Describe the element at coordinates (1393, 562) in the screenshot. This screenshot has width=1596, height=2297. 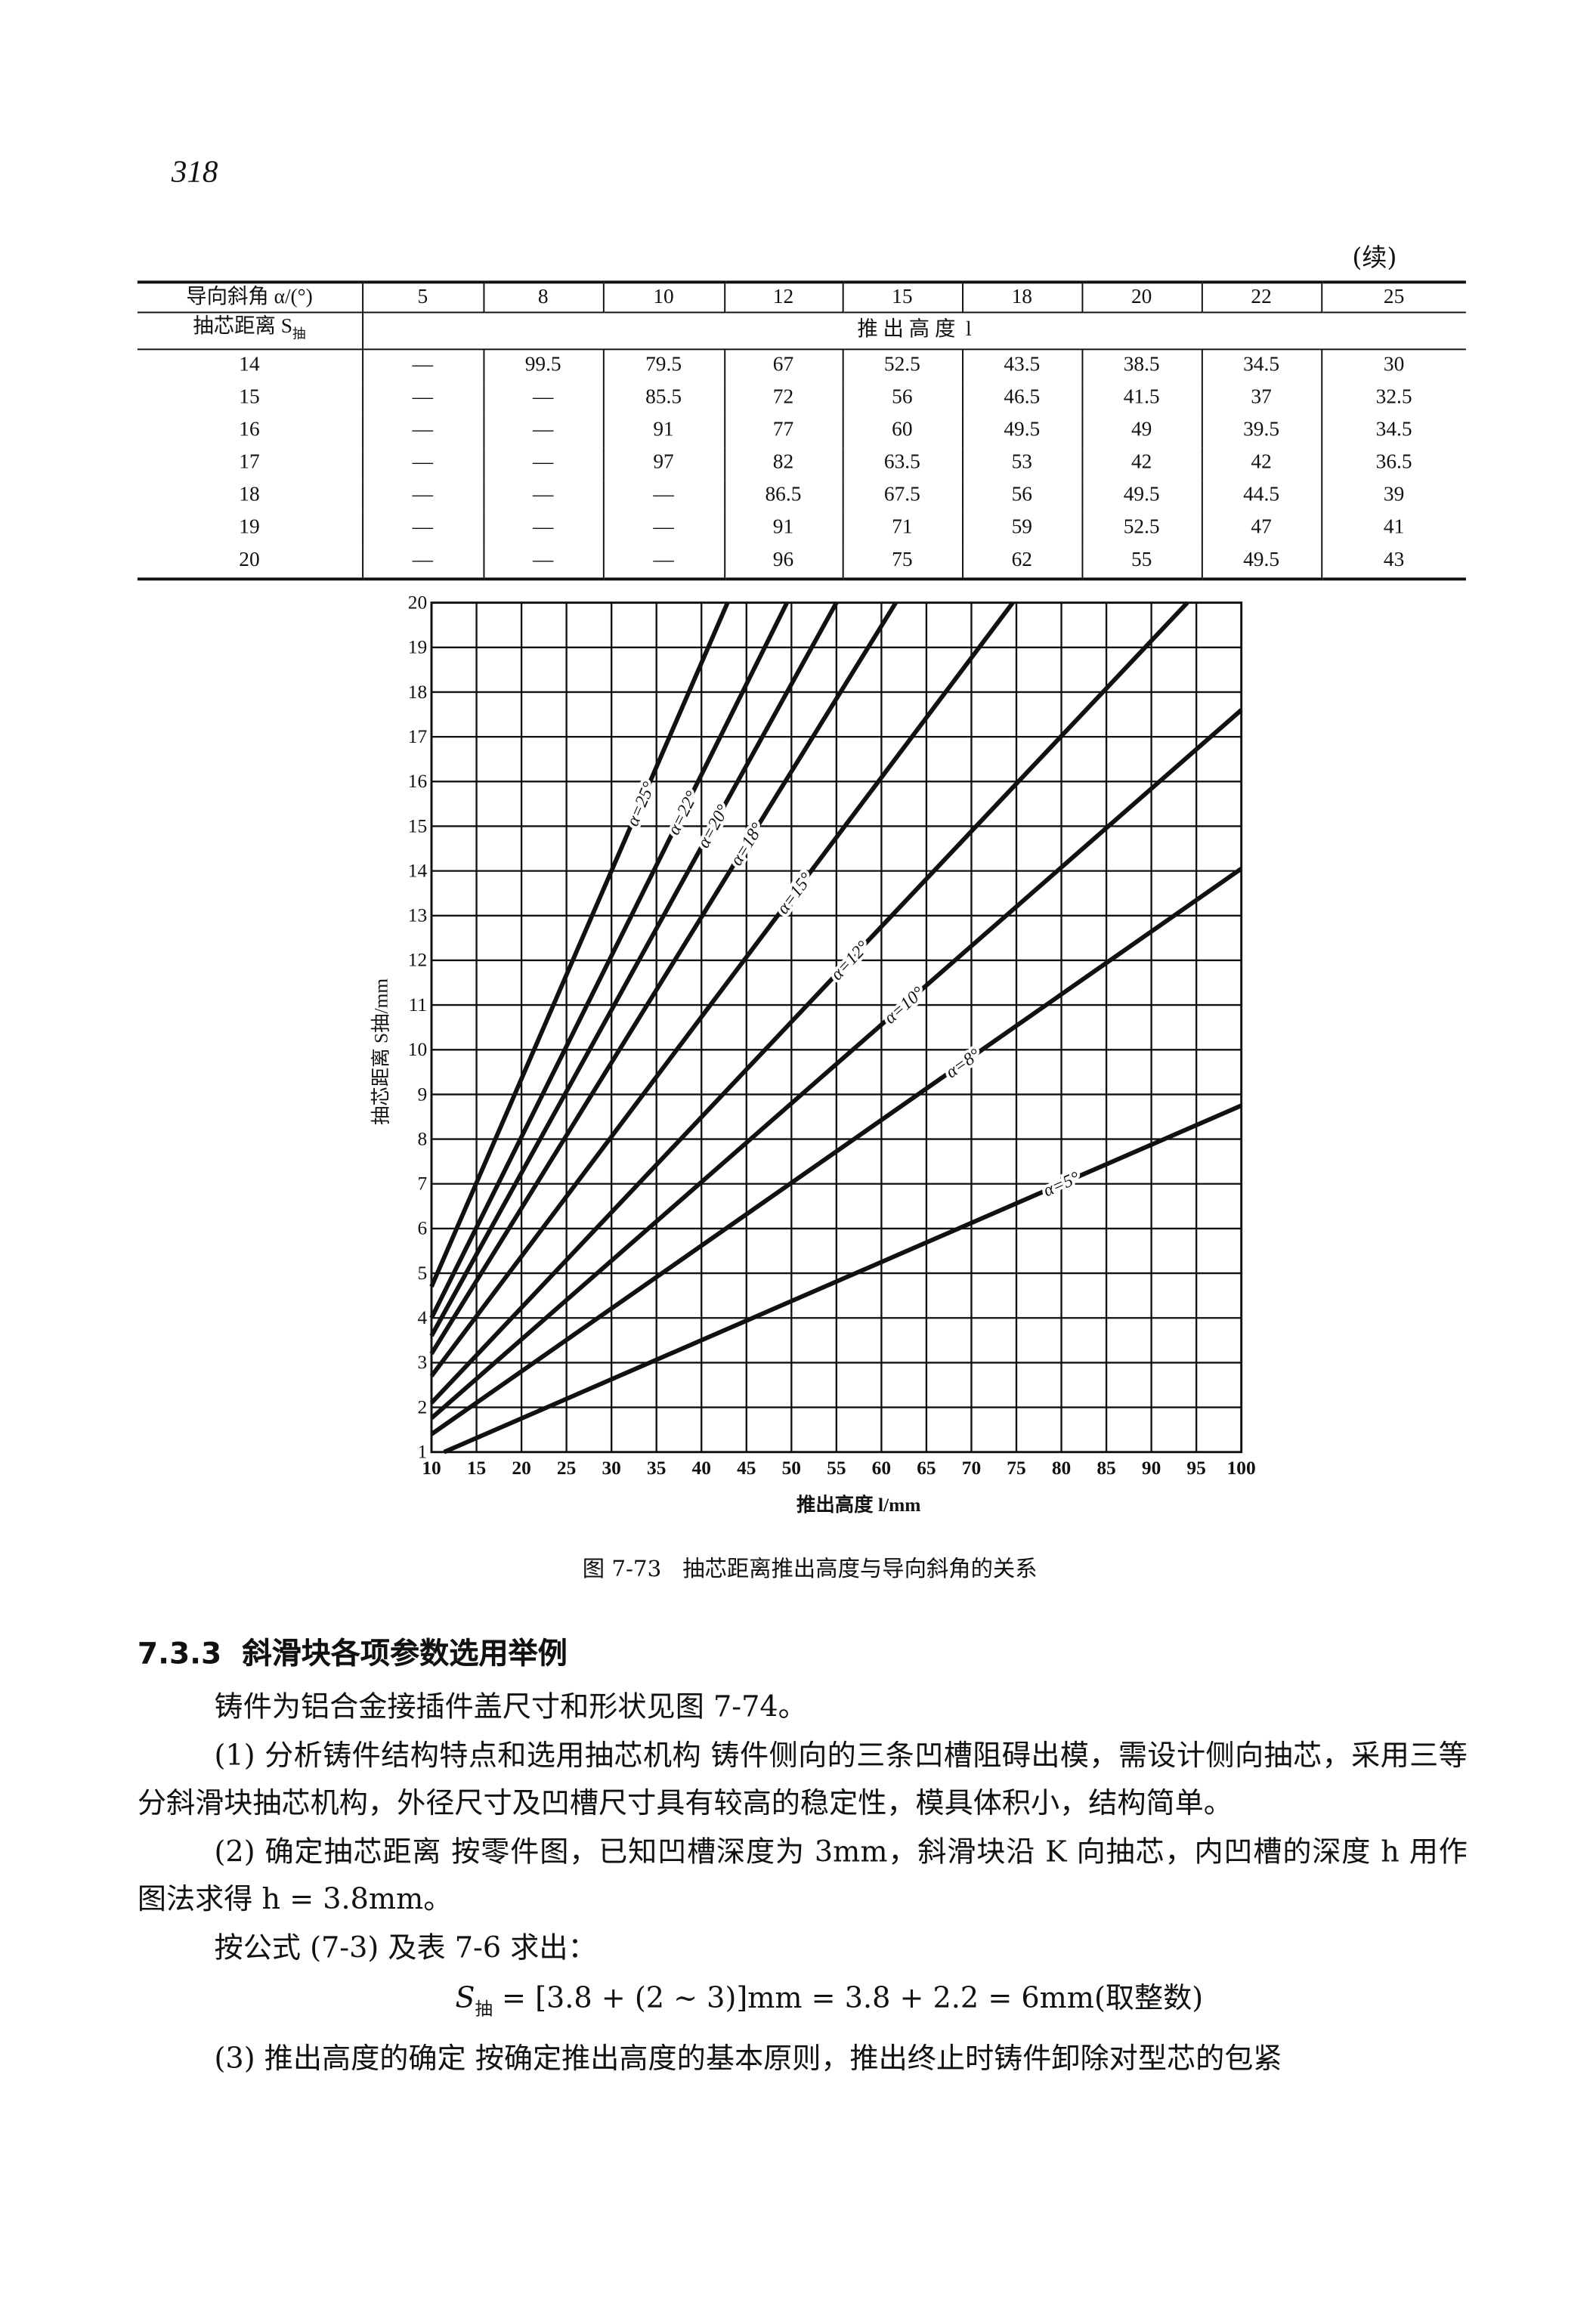
I see `table-cell: 43` at that location.